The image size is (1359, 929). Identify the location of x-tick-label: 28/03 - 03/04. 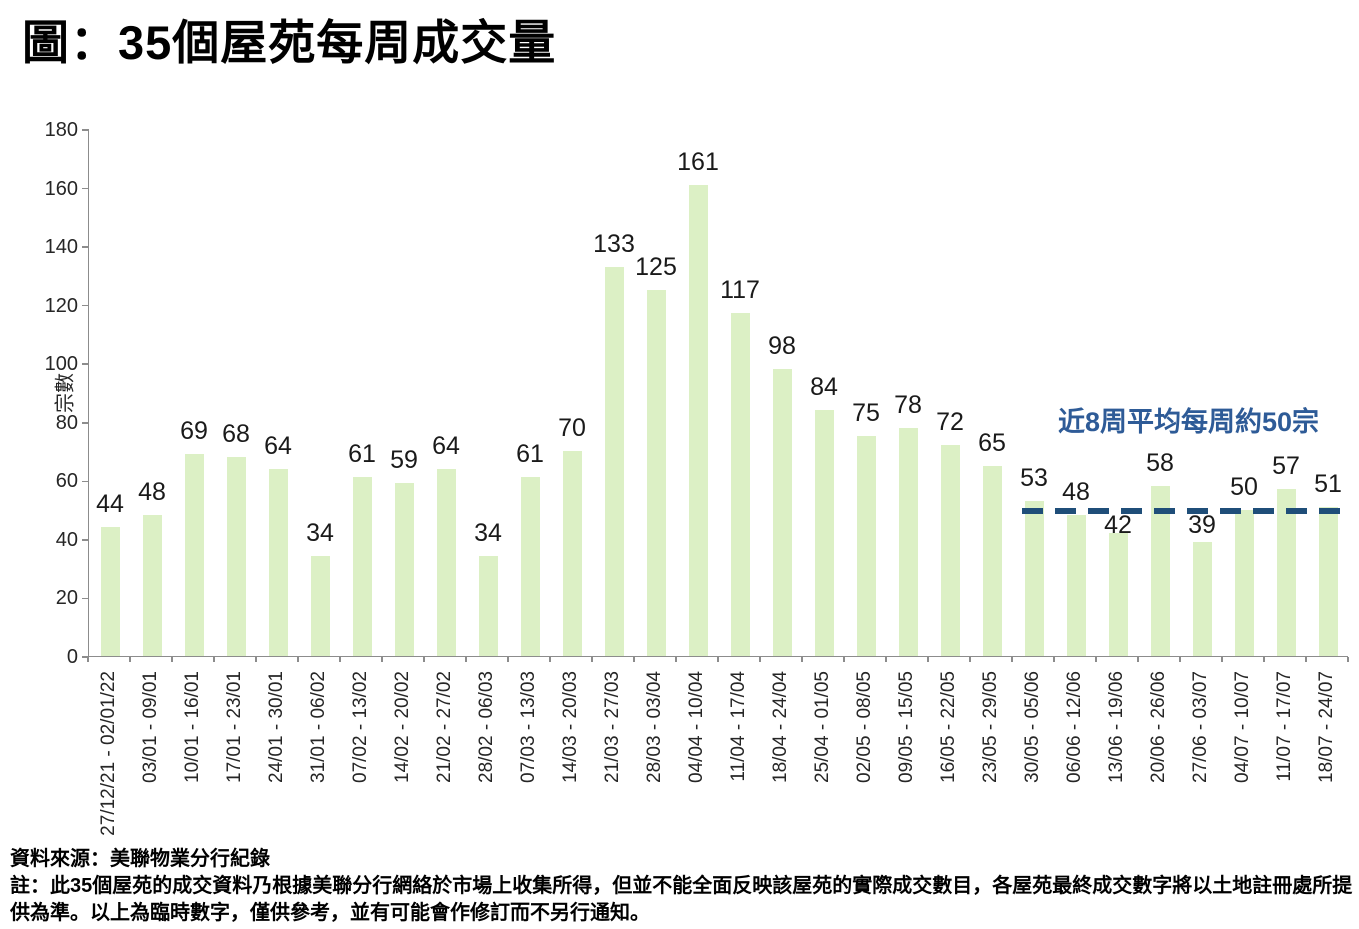
(654, 727).